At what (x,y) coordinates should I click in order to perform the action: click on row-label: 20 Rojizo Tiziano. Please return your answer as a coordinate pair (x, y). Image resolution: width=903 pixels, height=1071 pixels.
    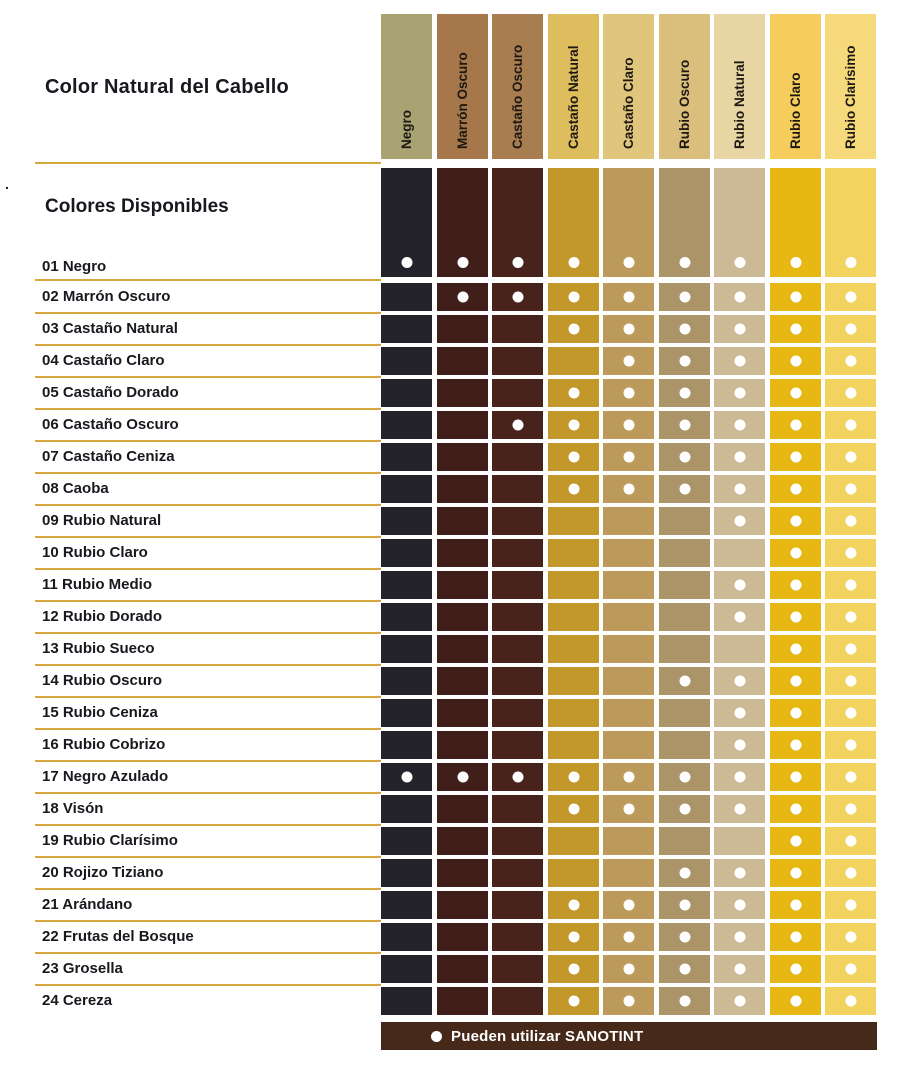
    Looking at the image, I should click on (103, 872).